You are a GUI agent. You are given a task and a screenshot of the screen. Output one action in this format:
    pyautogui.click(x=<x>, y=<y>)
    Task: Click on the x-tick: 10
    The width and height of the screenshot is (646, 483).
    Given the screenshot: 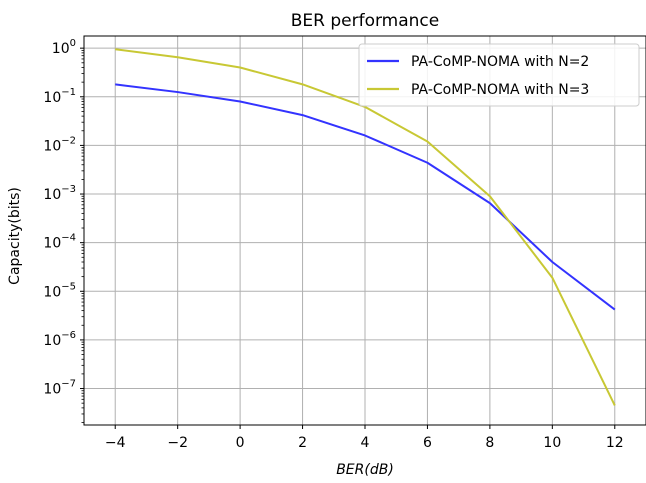 What is the action you would take?
    pyautogui.click(x=552, y=438)
    